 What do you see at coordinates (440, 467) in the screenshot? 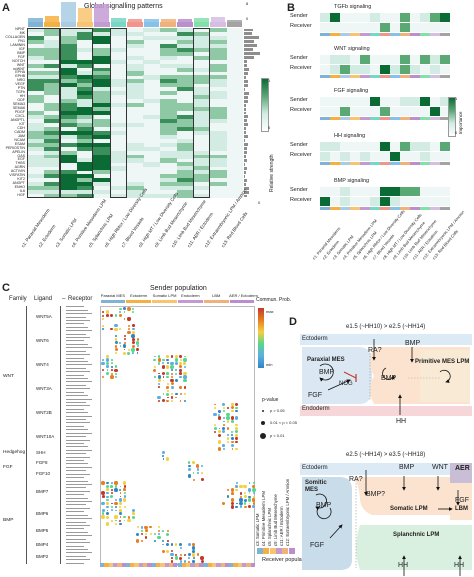
I see `d-bottom-wnt: WNT` at bounding box center [440, 467].